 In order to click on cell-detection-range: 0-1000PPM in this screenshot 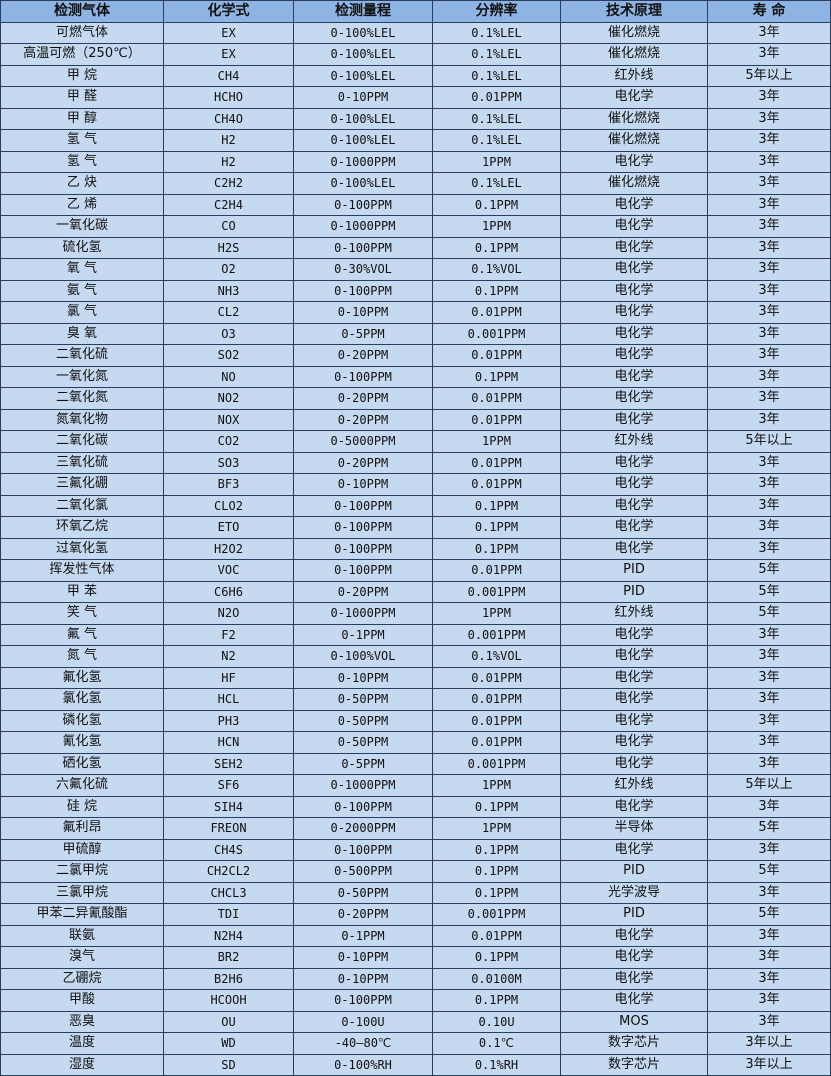, I will do `click(363, 613)`.